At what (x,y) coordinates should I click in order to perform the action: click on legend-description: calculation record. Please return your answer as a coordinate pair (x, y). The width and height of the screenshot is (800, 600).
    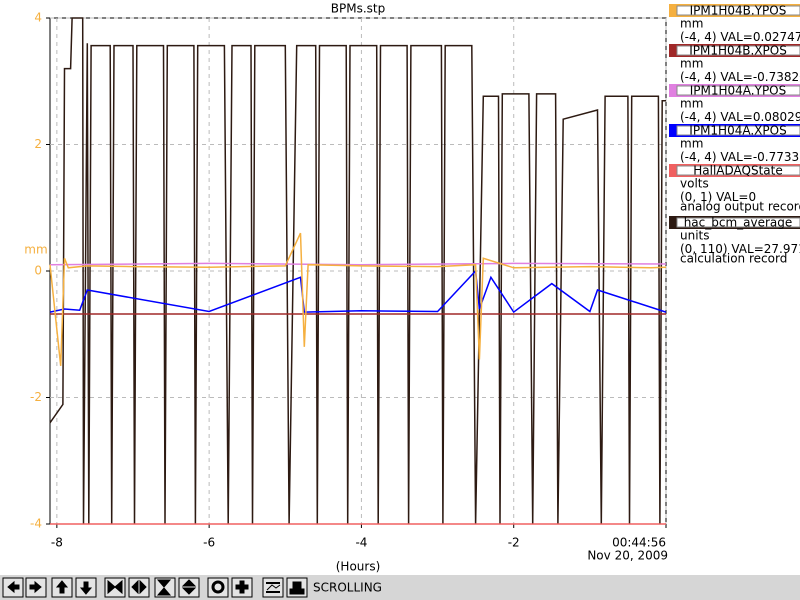
    Looking at the image, I should click on (733, 259).